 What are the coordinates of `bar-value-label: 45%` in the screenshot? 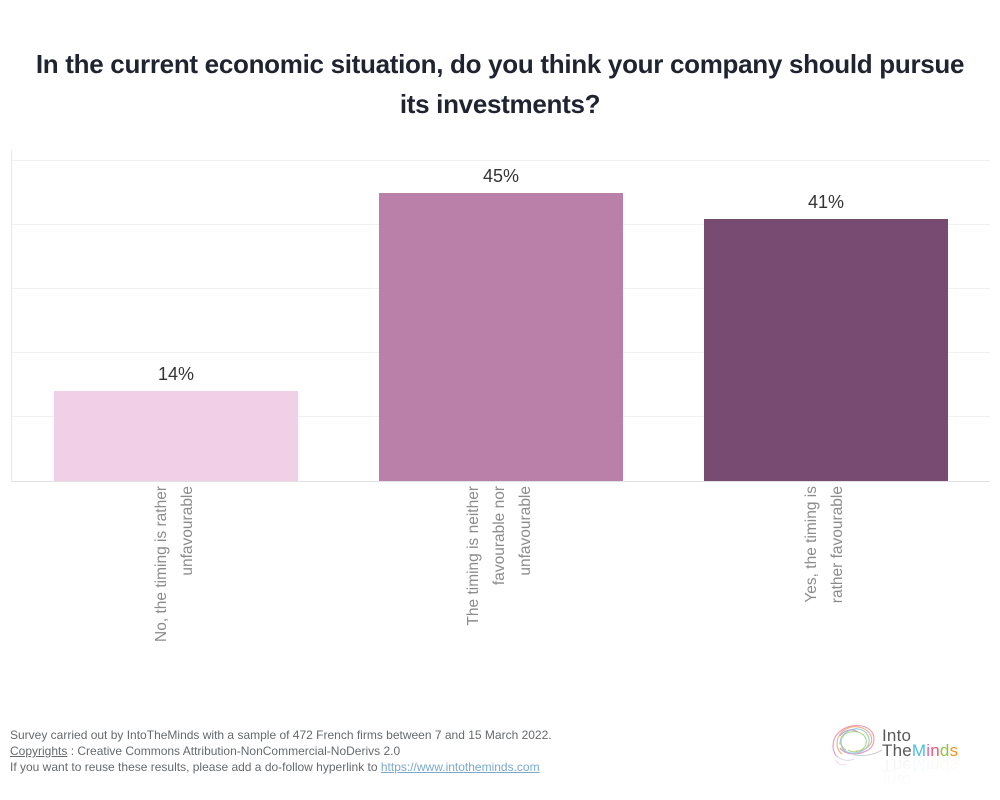 It's located at (501, 176).